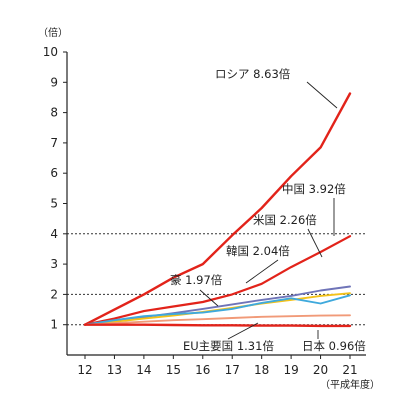 The image size is (410, 412). Describe the element at coordinates (228, 346) in the screenshot. I see `series-label-EU主要国: EU主要国 1.31倍` at that location.